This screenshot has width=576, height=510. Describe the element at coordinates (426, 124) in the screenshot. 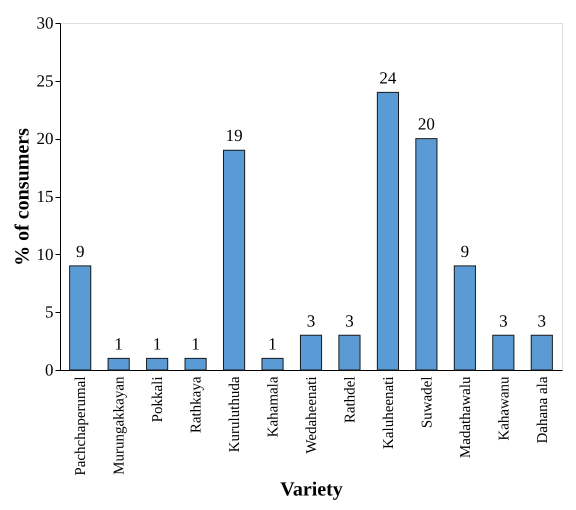

I see `data-label: 20` at that location.